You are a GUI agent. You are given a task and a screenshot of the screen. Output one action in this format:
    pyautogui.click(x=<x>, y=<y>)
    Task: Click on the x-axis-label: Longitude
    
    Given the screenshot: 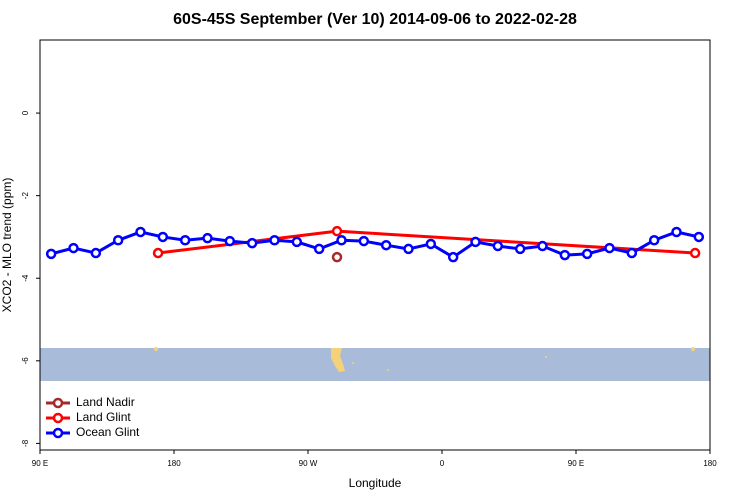 What is the action you would take?
    pyautogui.click(x=375, y=483)
    